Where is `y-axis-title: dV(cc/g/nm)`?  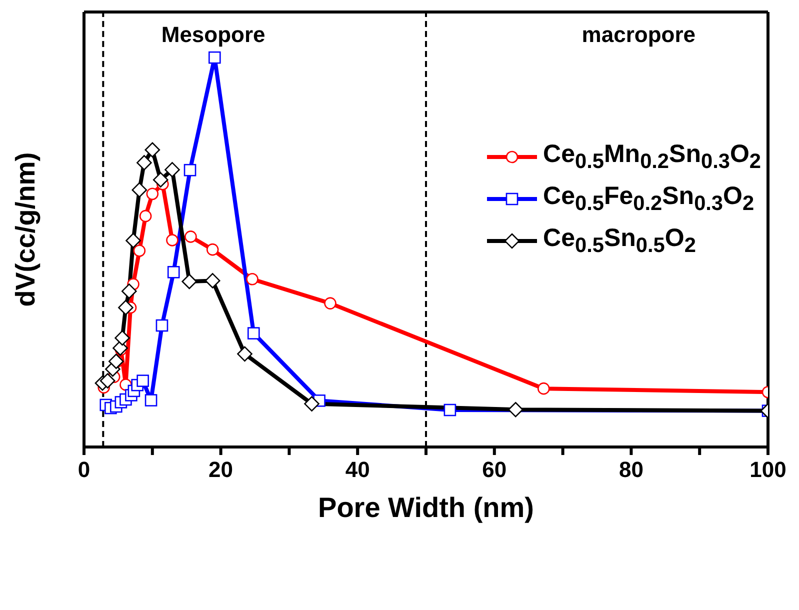 y-axis-title: dV(cc/g/nm) is located at coordinates (25, 229).